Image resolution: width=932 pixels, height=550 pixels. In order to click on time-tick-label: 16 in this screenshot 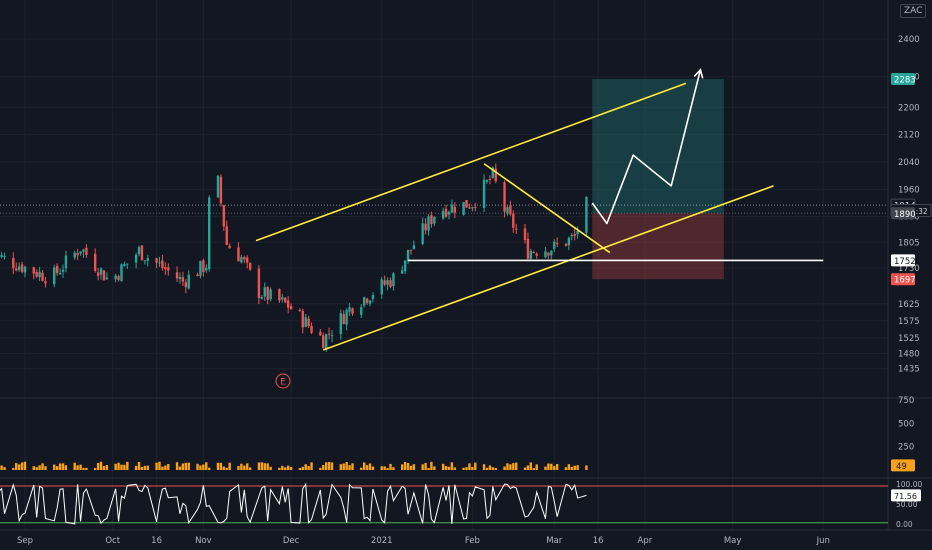, I will do `click(598, 541)`.